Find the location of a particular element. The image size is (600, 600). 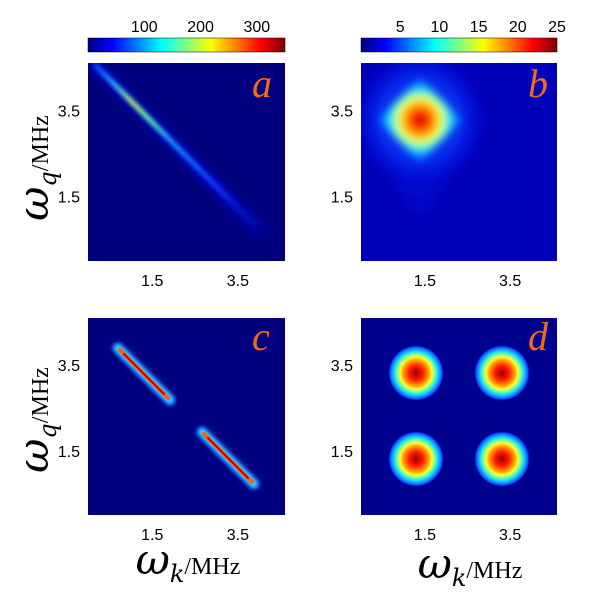

x-tick-d-0: 1.5 is located at coordinates (425, 535).